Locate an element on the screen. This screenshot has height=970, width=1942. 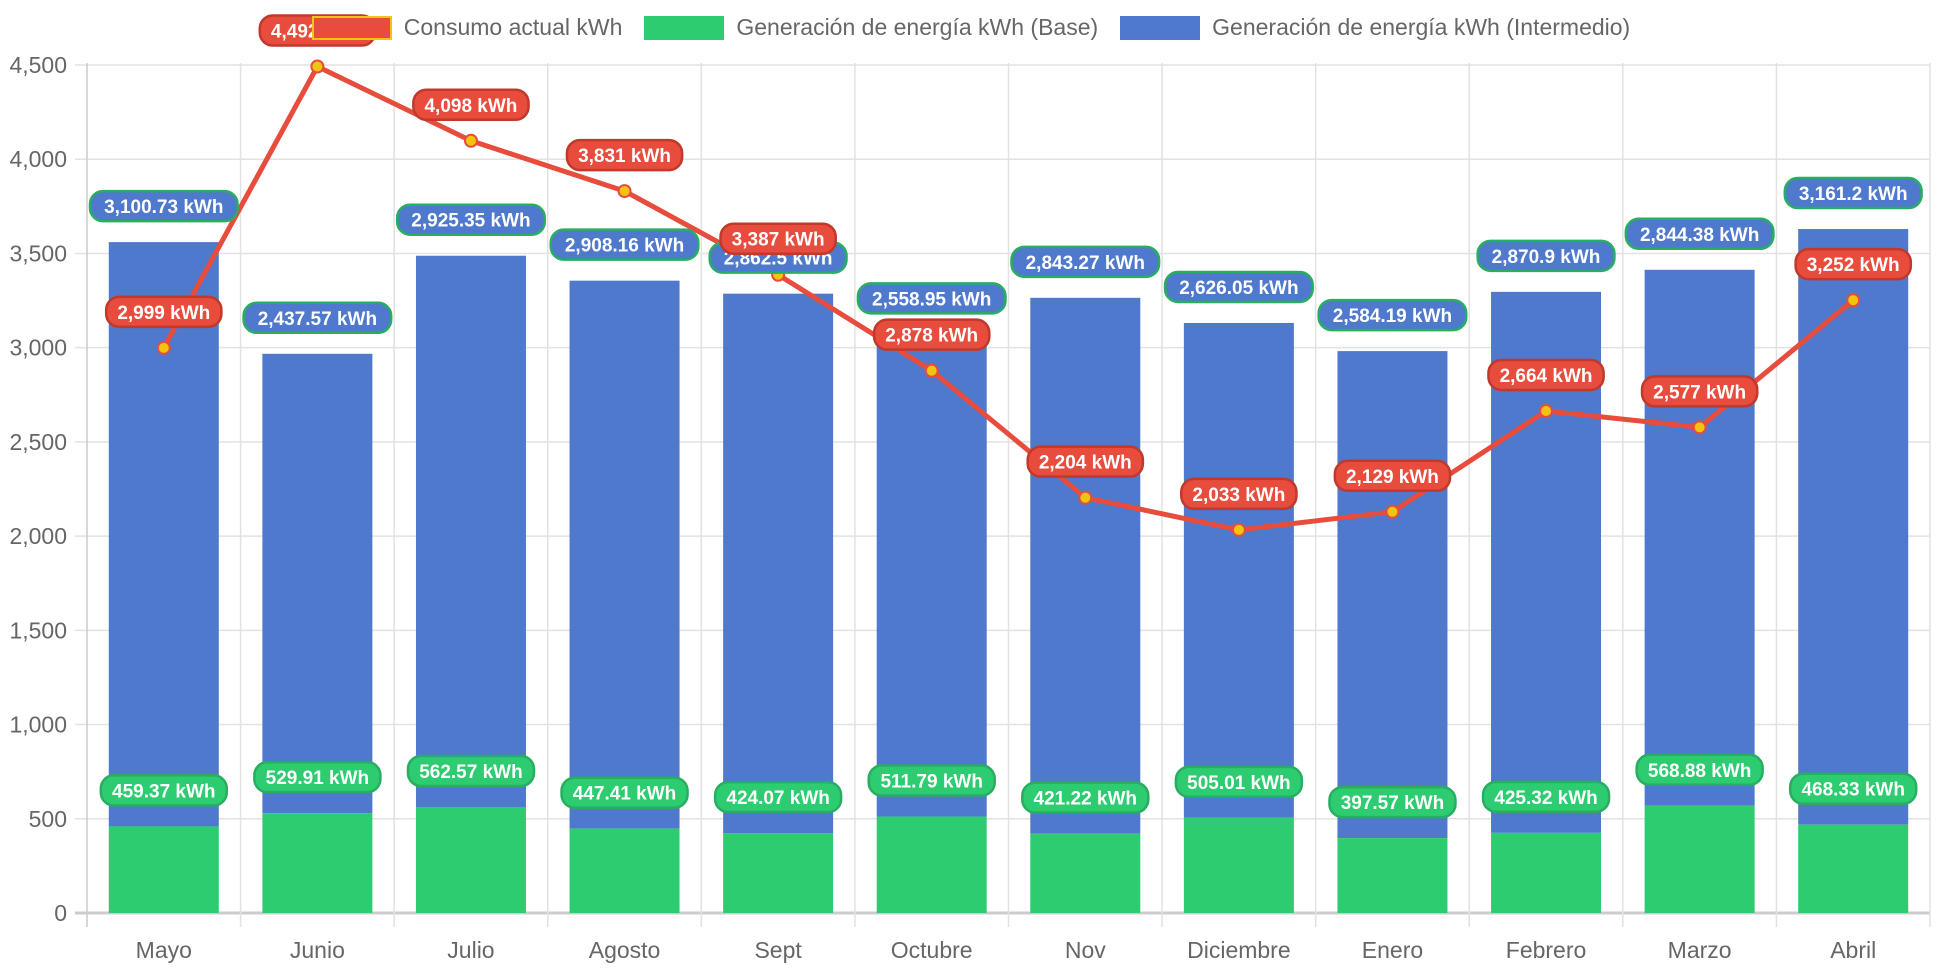
y-tick-label: 0 is located at coordinates (60, 913).